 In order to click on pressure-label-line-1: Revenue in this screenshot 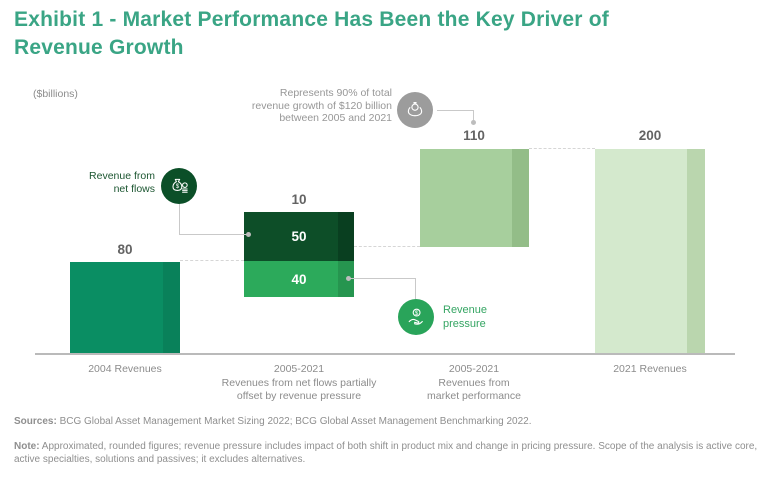, I will do `click(465, 310)`.